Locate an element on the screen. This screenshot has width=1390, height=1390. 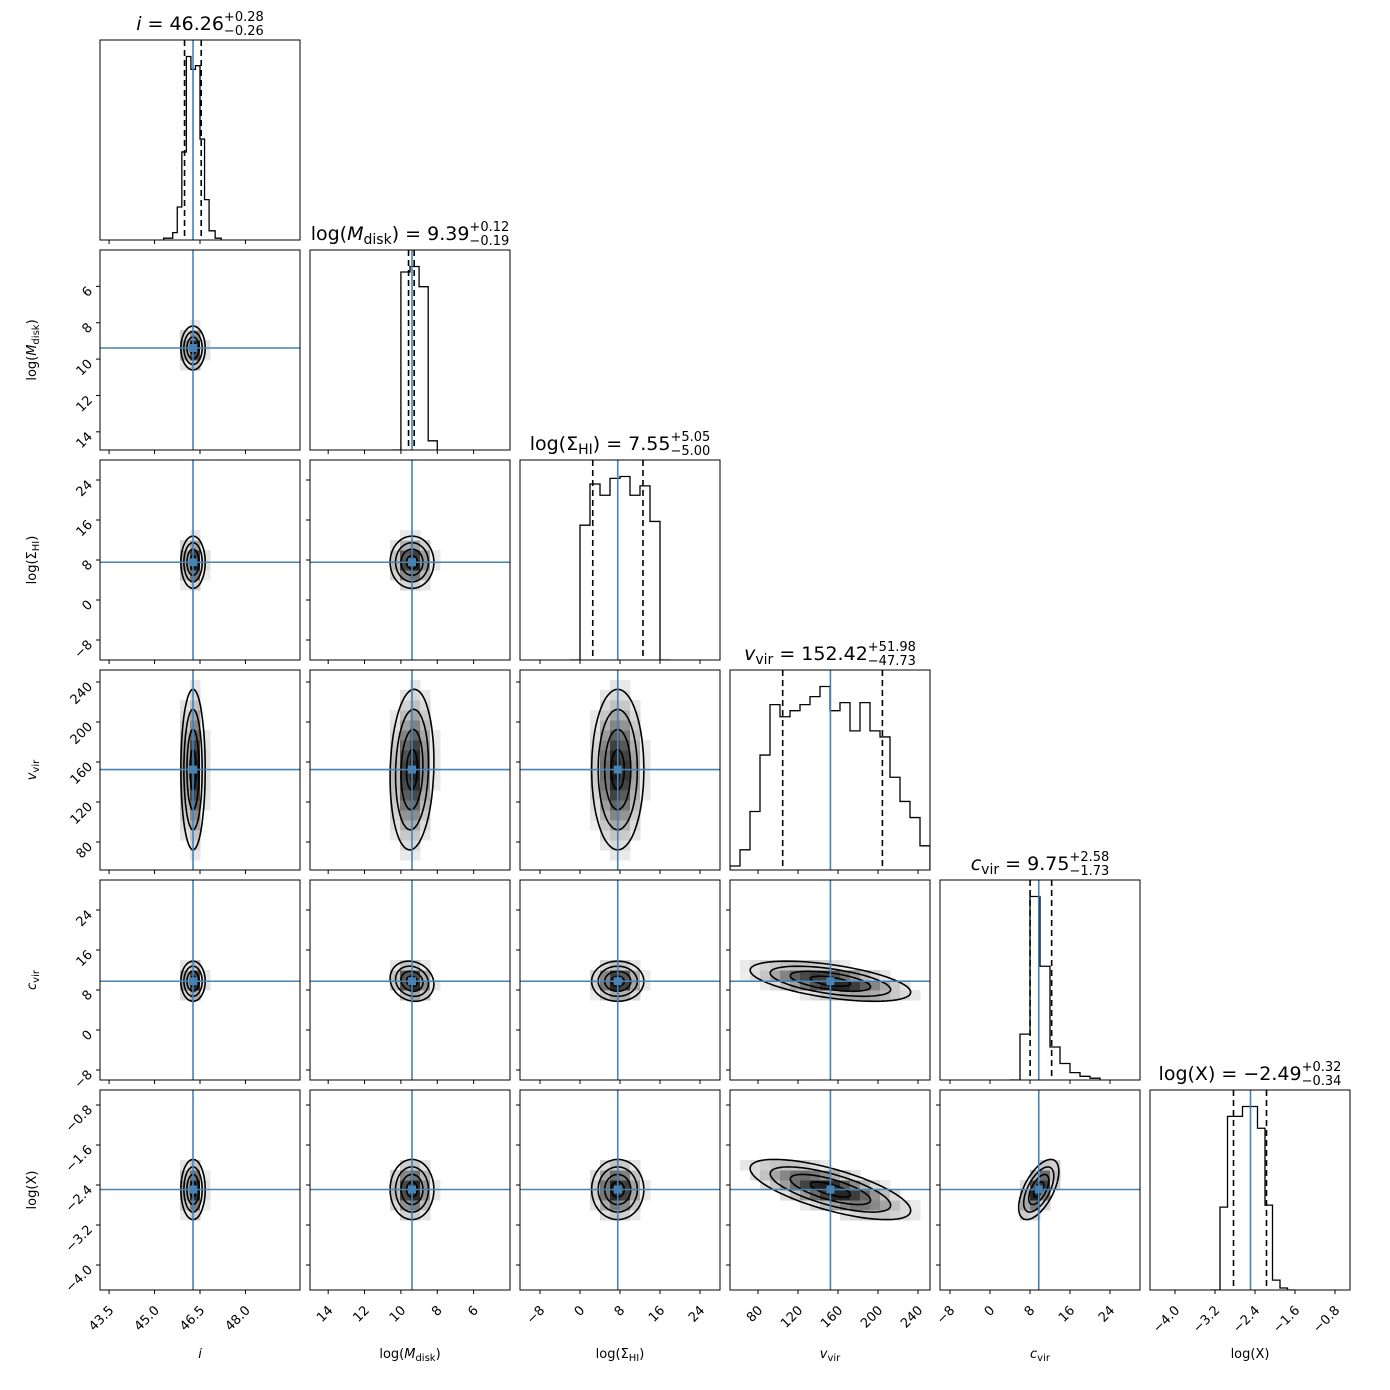
y-tick-label: −3.2 is located at coordinates (79, 1239).